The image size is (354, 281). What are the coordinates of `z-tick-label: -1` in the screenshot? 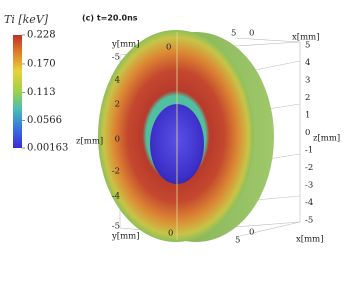 It's located at (309, 151).